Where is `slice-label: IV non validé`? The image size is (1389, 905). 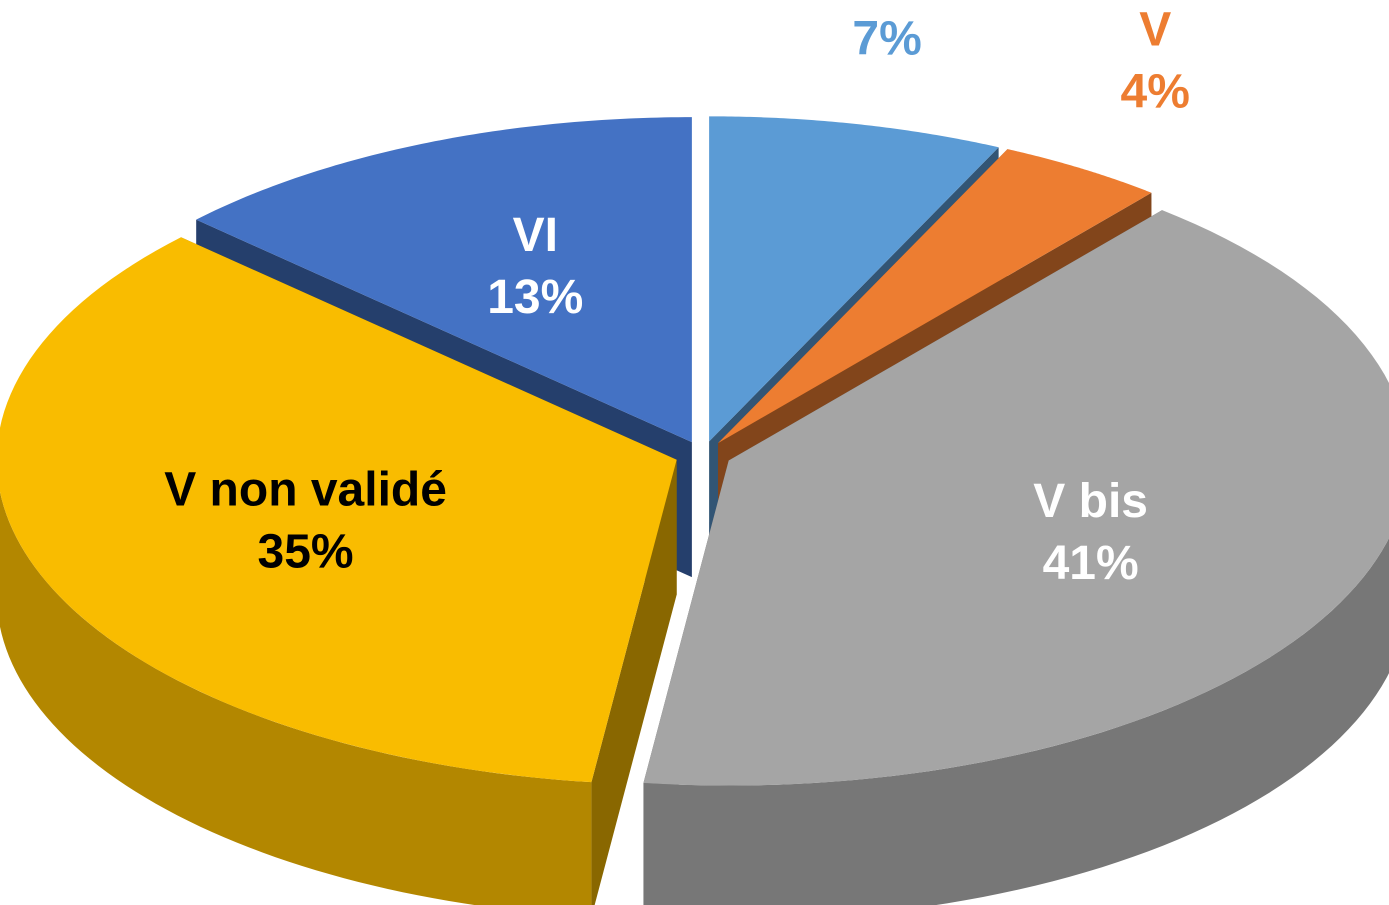
slice-label: IV non validé is located at coordinates (887, 1).